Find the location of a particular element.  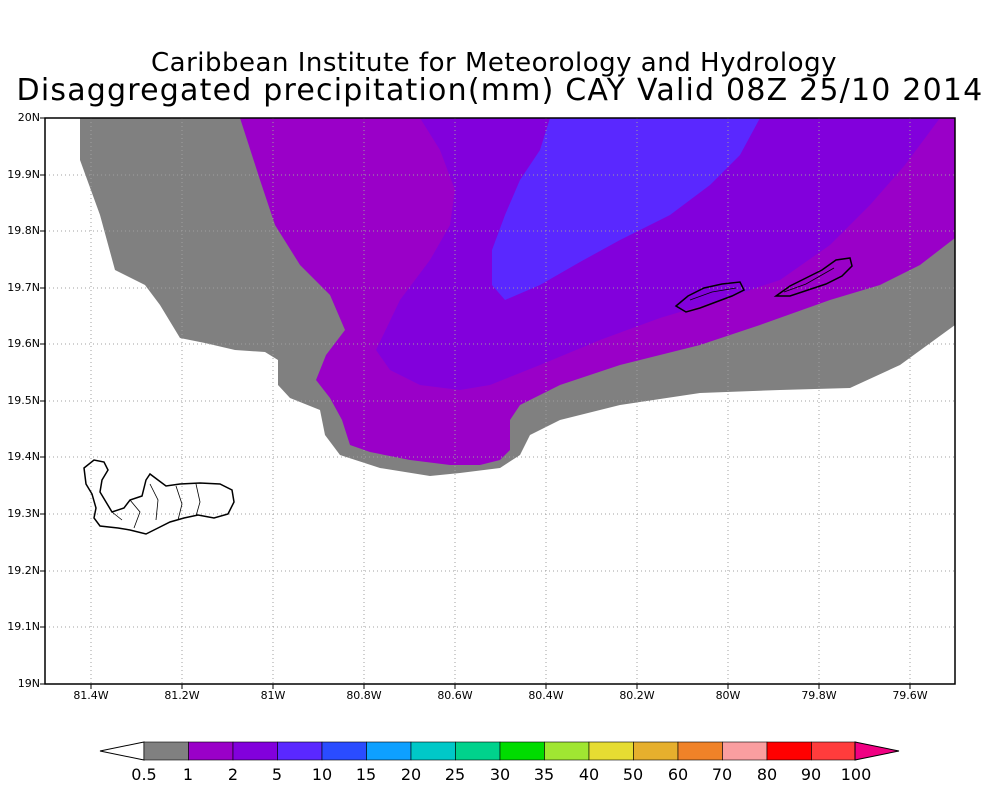

colorbar is located at coordinates (499, 751).